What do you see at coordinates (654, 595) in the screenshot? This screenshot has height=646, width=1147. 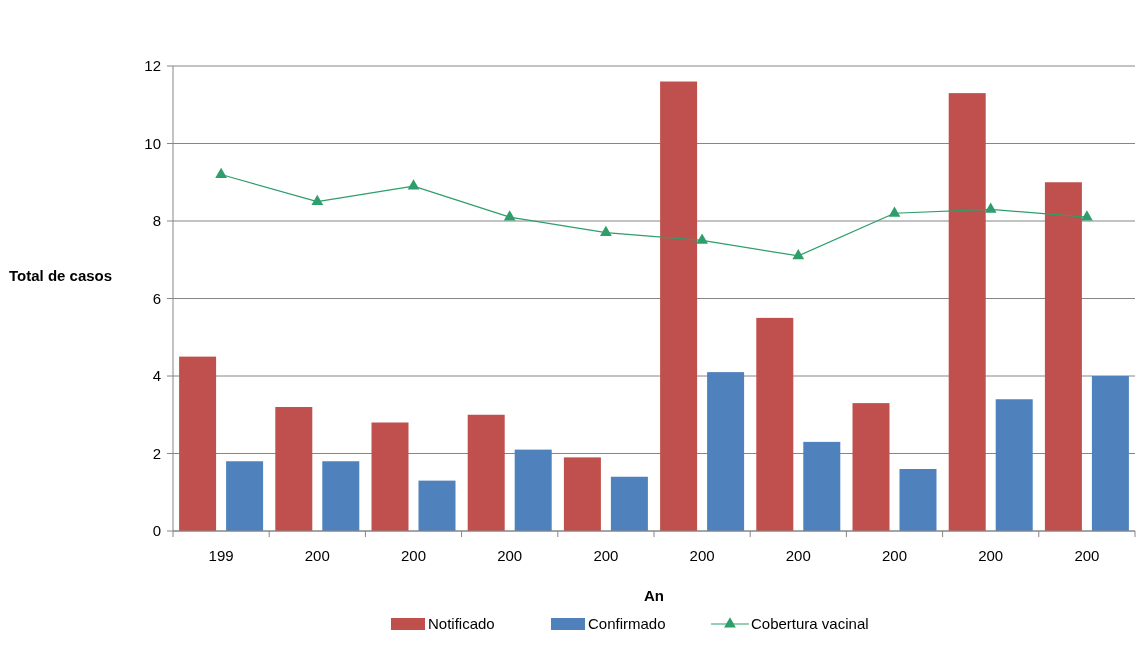 I see `x-axis-title: An` at bounding box center [654, 595].